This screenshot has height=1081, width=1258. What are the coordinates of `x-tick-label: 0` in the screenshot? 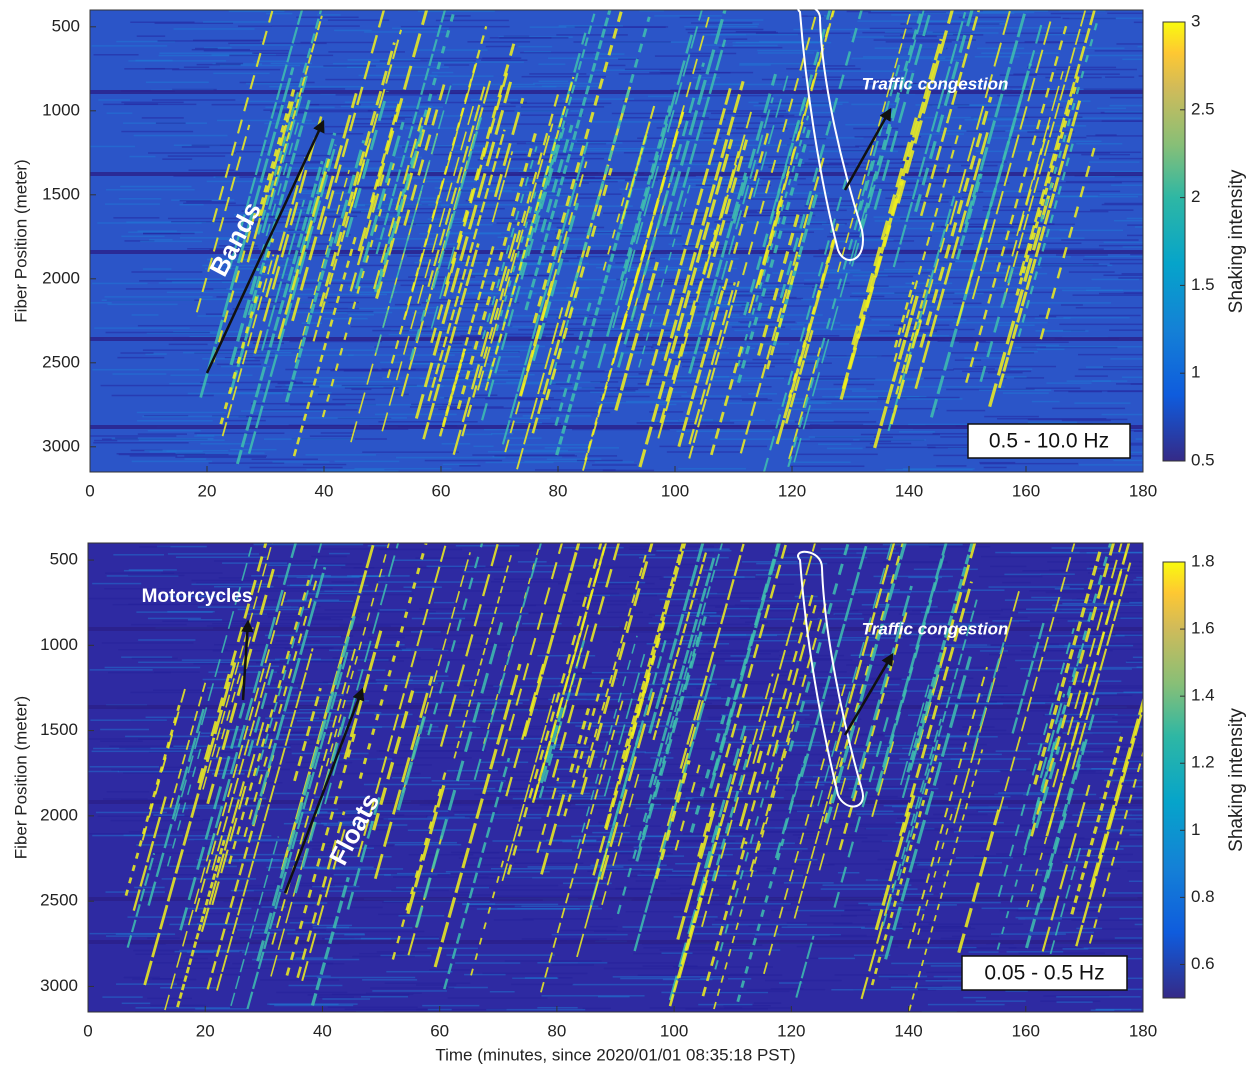 It's located at (89, 490).